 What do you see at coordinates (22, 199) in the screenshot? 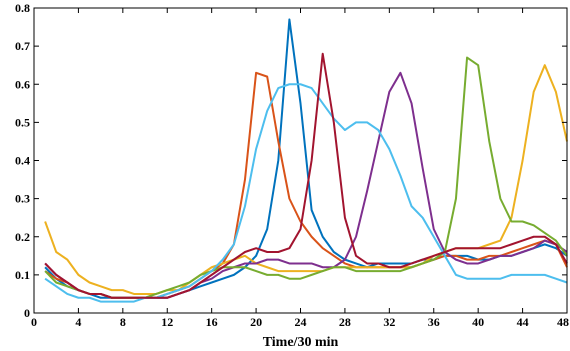
I see `y-tick-label: 0.3` at bounding box center [22, 199].